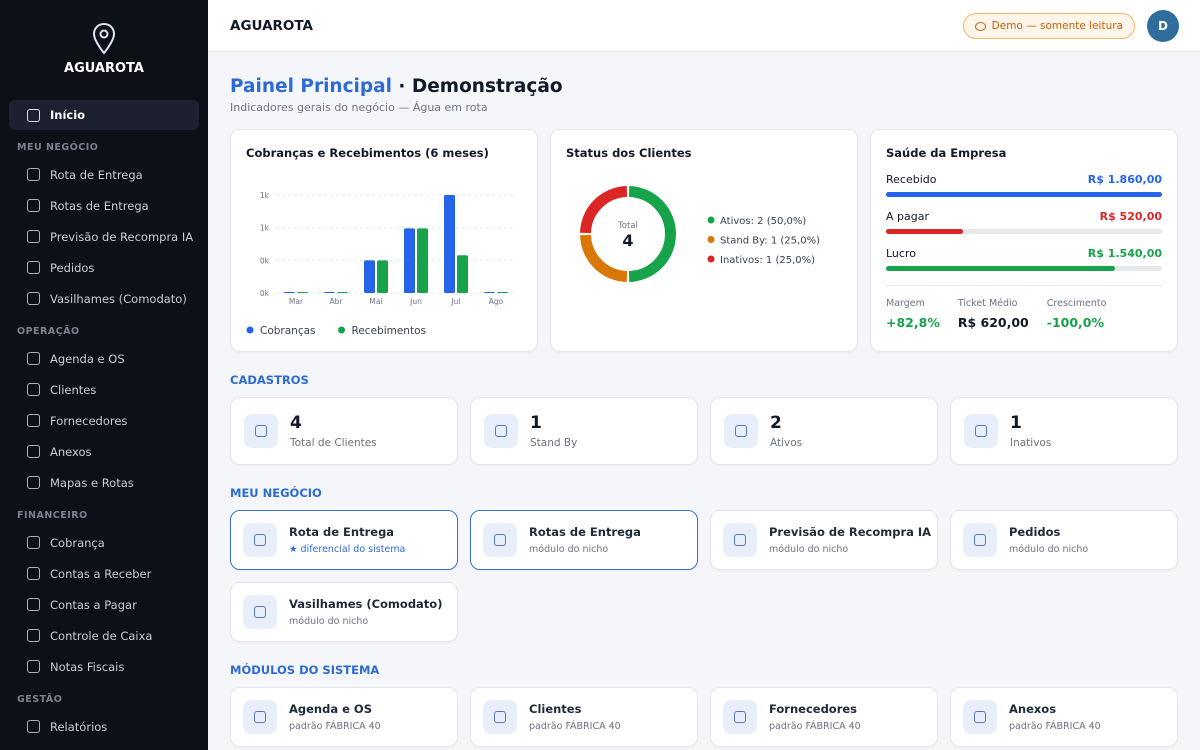 The width and height of the screenshot is (1200, 750). What do you see at coordinates (1035, 532) in the screenshot?
I see `module-title: Pedidos` at bounding box center [1035, 532].